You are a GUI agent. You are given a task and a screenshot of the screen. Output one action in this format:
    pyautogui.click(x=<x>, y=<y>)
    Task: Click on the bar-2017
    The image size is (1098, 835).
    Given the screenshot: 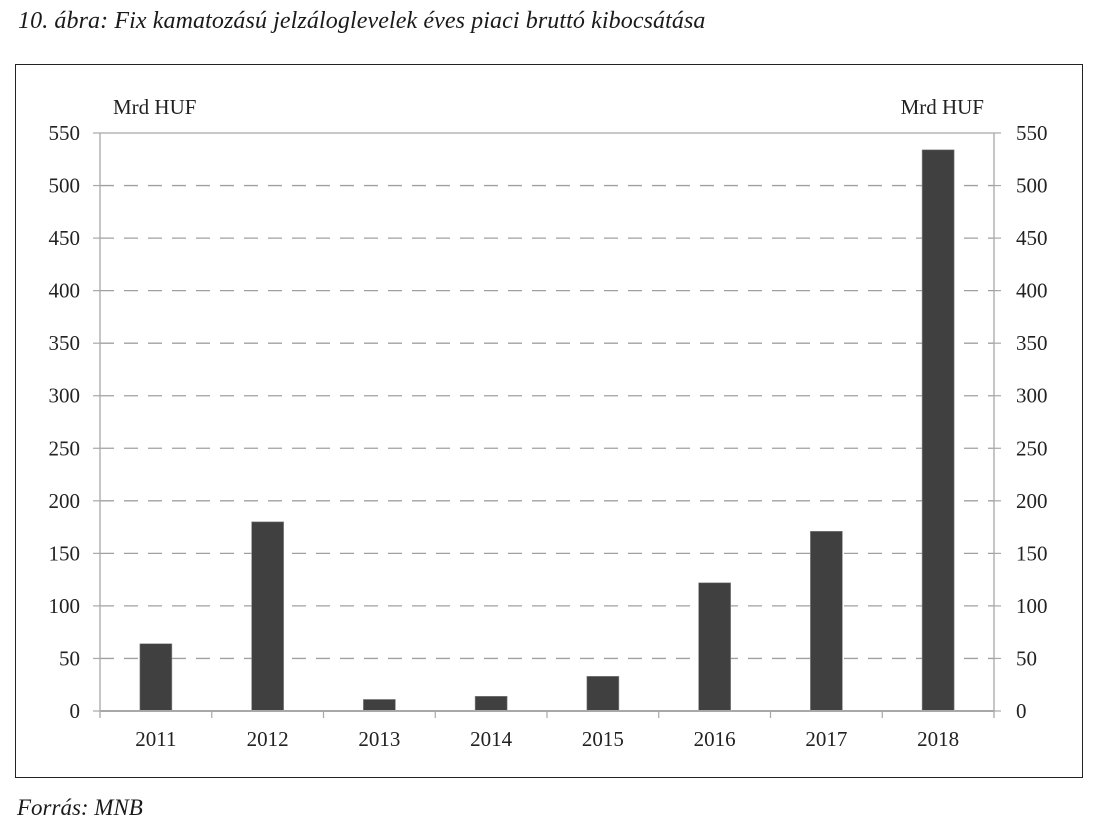 What is the action you would take?
    pyautogui.click(x=826, y=621)
    